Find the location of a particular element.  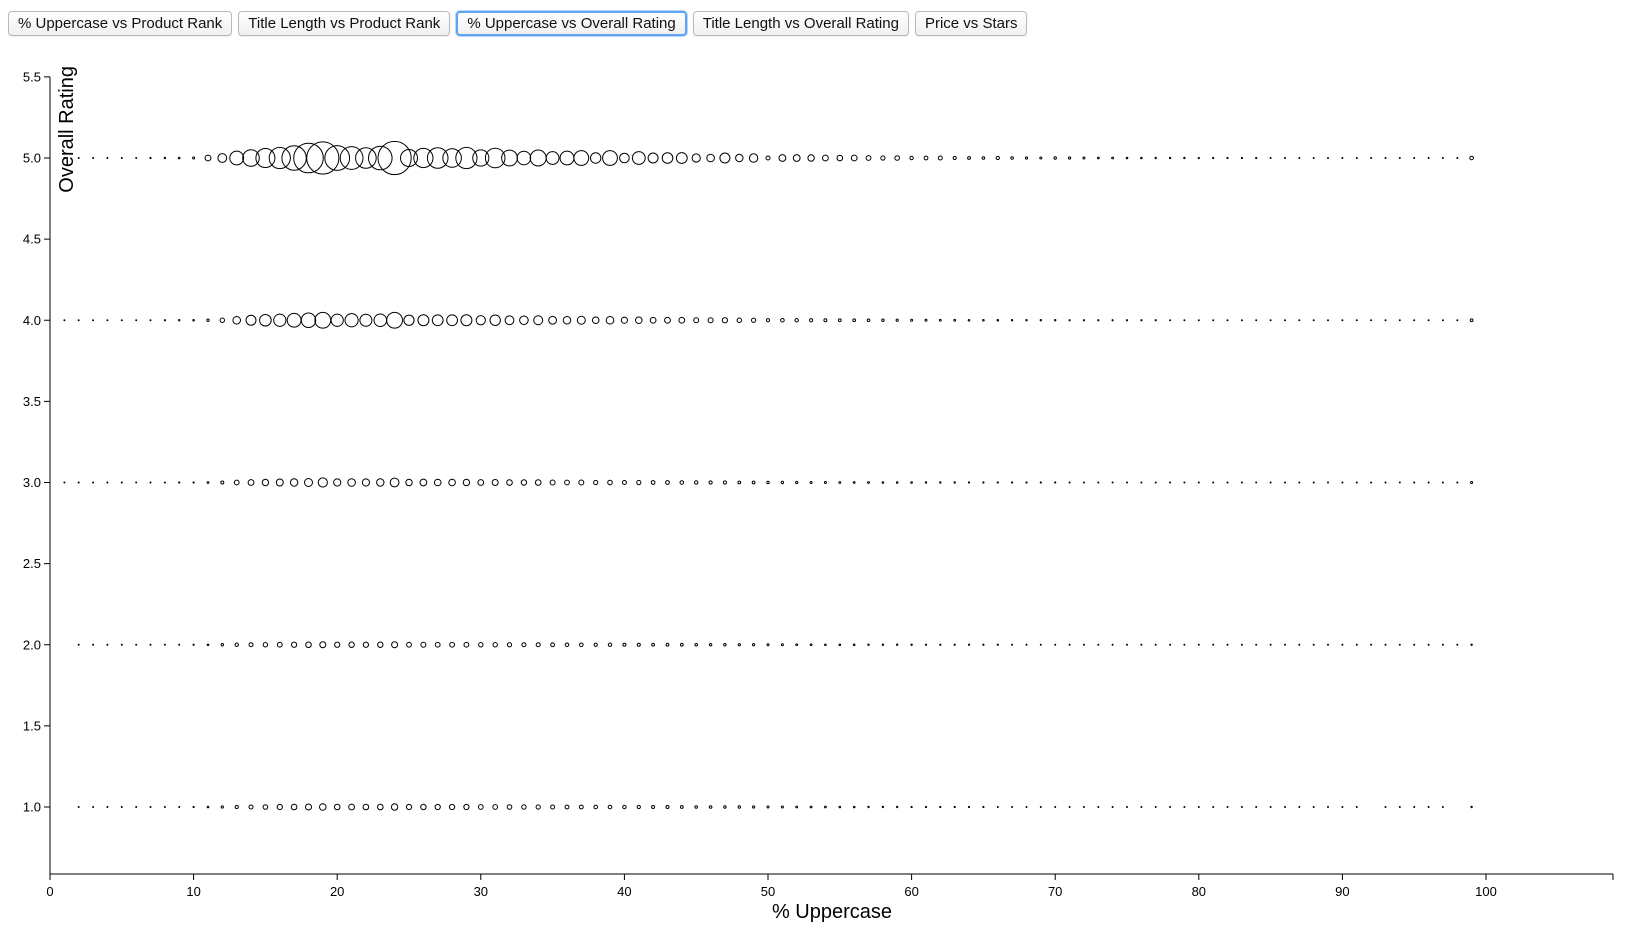

tab-title-length-vs-product-rank: Title Length vs Product Rank is located at coordinates (344, 23).